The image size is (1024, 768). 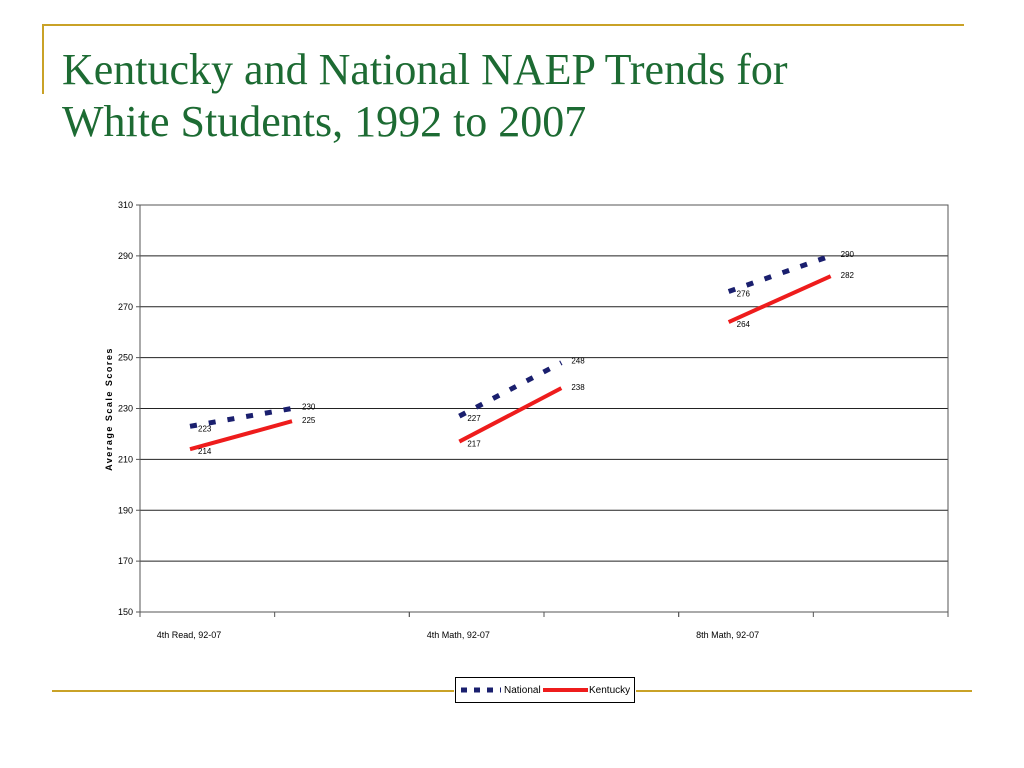 What do you see at coordinates (425, 69) in the screenshot?
I see `slide-title-line1: Kentucky and National NAEP Trends for` at bounding box center [425, 69].